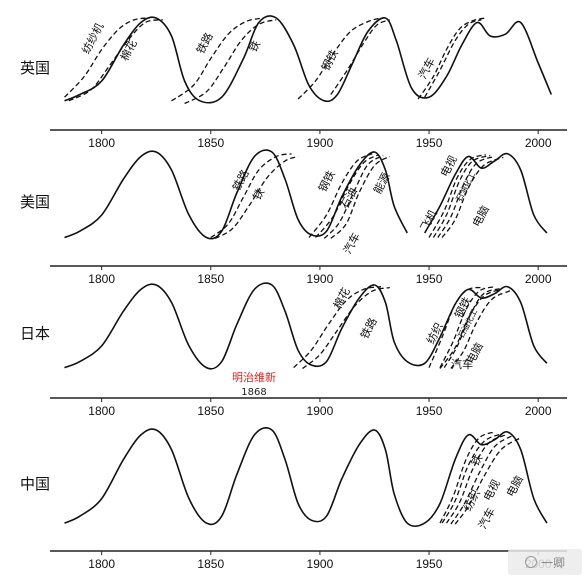 This screenshot has height=579, width=587. Describe the element at coordinates (429, 143) in the screenshot. I see `x-tick-label-uk-1950: 1950` at that location.